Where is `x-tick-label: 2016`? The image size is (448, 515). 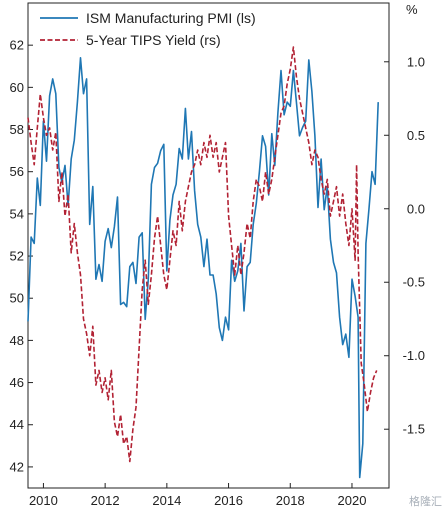
x-tick-label: 2016 is located at coordinates (228, 500).